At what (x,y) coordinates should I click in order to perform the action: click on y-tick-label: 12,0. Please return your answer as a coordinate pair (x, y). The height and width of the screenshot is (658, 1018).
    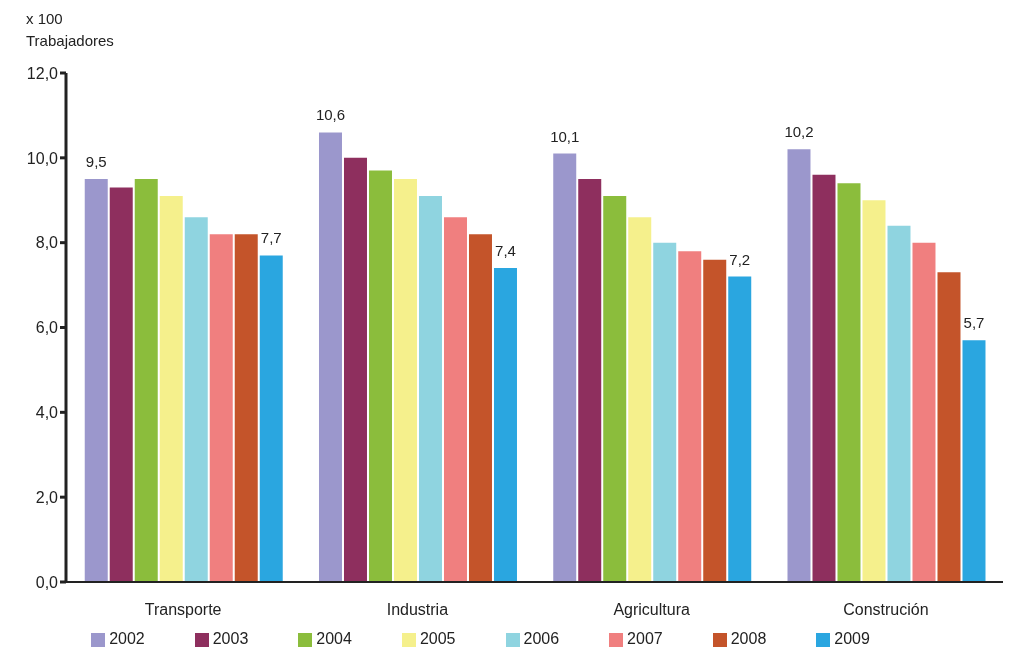
    Looking at the image, I should click on (42, 73).